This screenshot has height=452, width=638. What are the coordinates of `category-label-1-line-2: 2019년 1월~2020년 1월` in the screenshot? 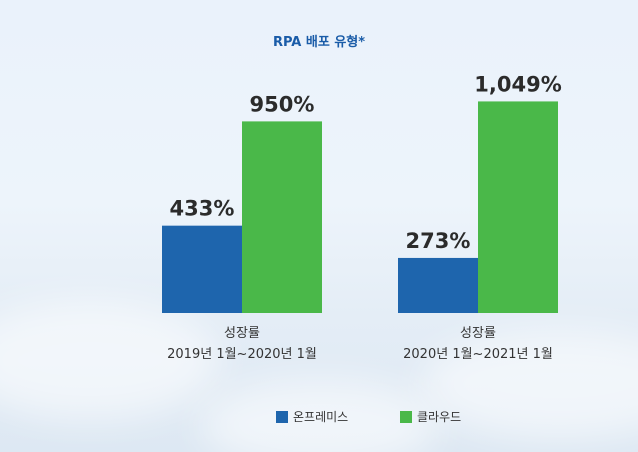 It's located at (242, 354).